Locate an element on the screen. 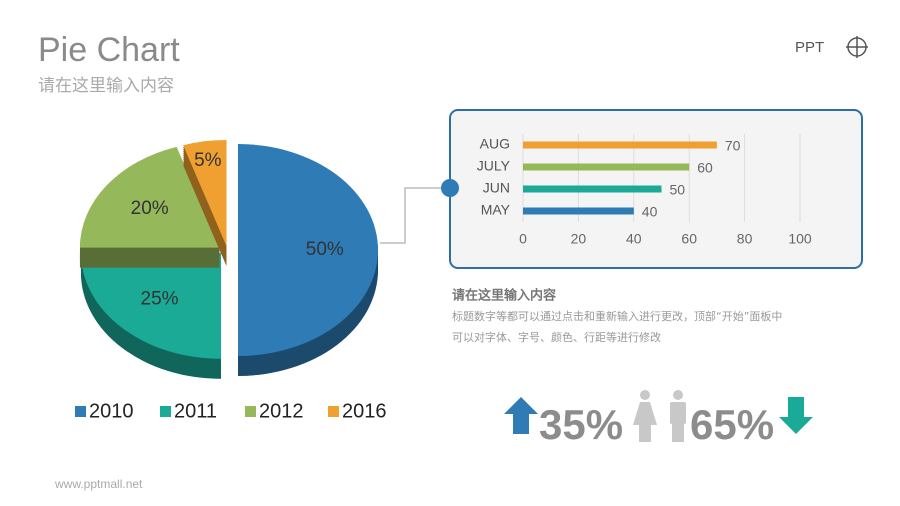 The width and height of the screenshot is (900, 506). slide-subtitle: 请在这里输入内容 is located at coordinates (106, 86).